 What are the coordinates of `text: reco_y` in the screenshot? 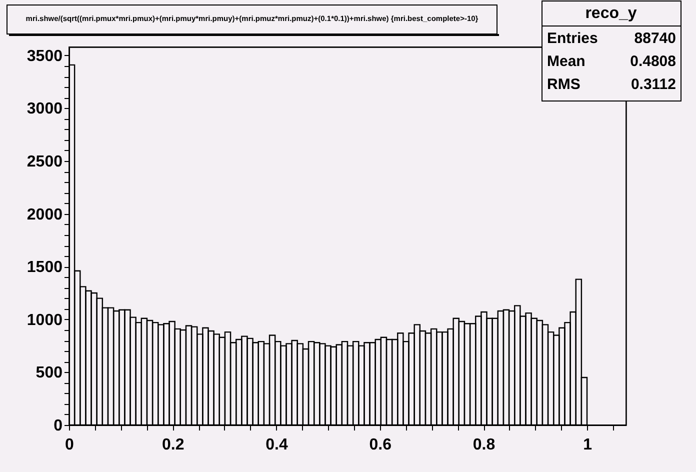 It's located at (611, 13).